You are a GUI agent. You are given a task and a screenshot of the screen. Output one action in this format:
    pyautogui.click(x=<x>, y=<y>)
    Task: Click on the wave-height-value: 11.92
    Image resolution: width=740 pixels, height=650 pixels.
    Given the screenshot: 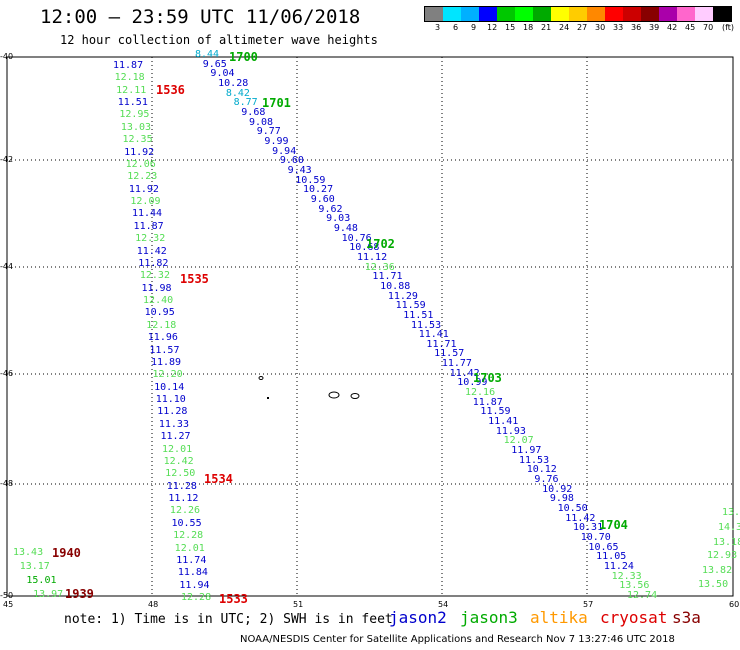 What is the action you would take?
    pyautogui.click(x=143, y=189)
    